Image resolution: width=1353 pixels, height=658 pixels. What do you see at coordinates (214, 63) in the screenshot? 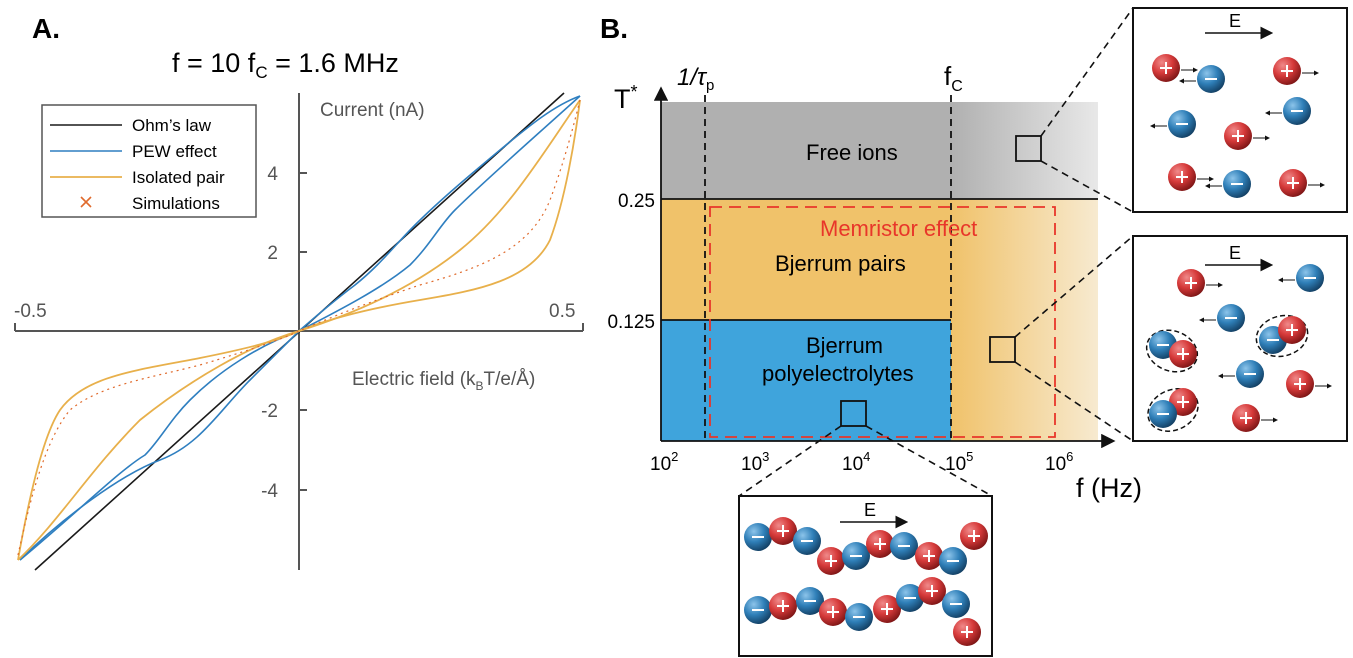
I see `panel-a-title-prefix: f = 10 f` at bounding box center [214, 63].